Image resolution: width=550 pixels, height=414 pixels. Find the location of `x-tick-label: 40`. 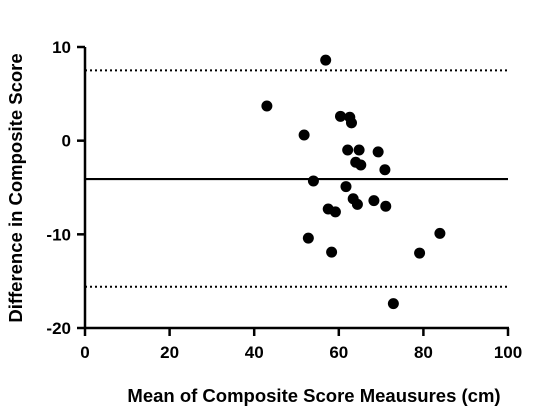

x-tick-label: 40 is located at coordinates (254, 352).